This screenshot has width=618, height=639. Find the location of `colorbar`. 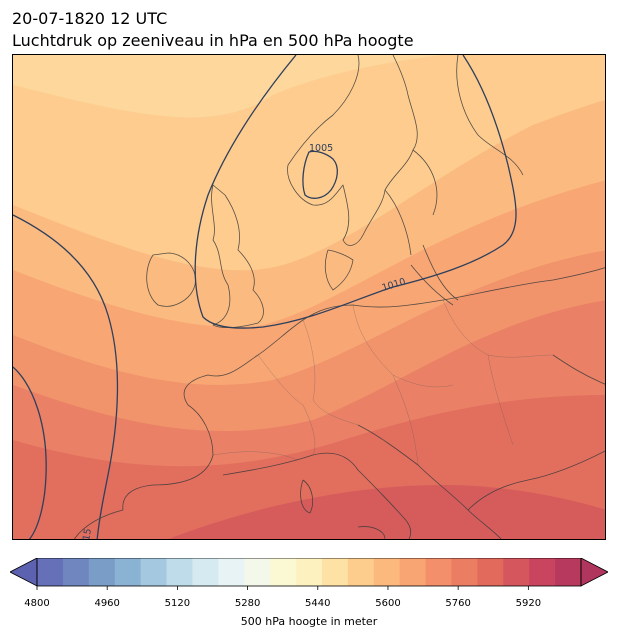

colorbar is located at coordinates (309, 574).